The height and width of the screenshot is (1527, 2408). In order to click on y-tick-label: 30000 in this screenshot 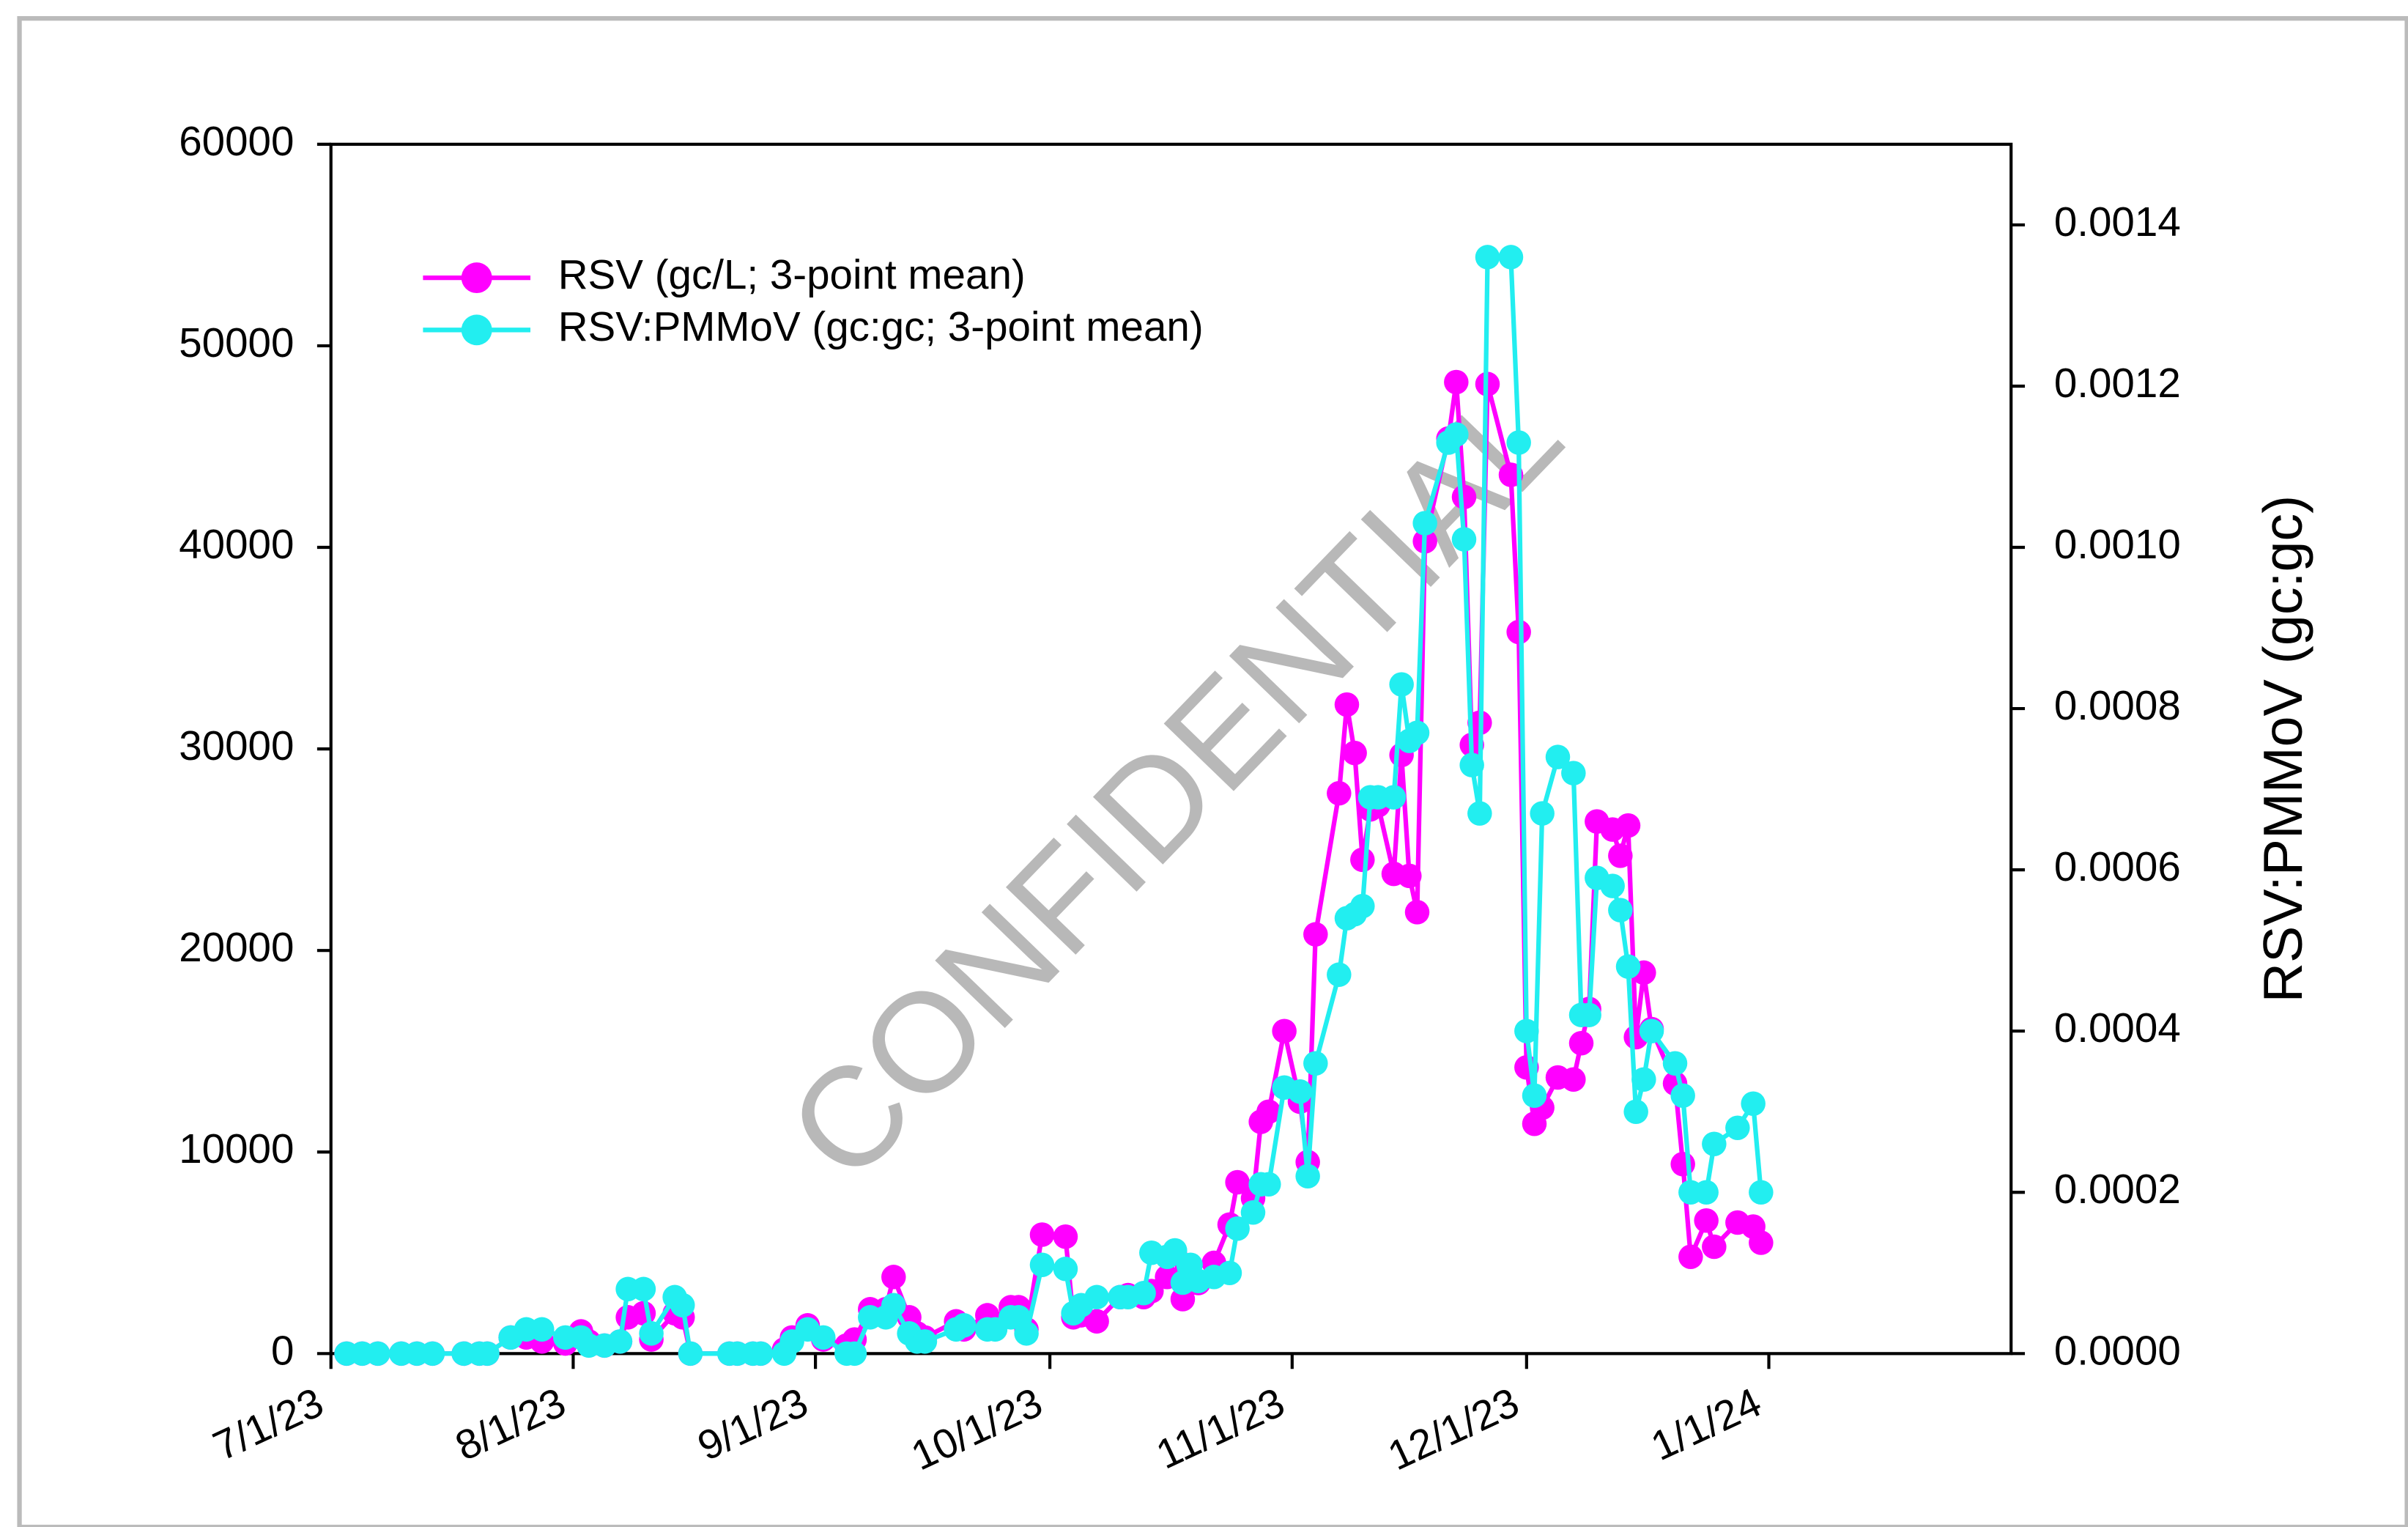, I will do `click(237, 745)`.